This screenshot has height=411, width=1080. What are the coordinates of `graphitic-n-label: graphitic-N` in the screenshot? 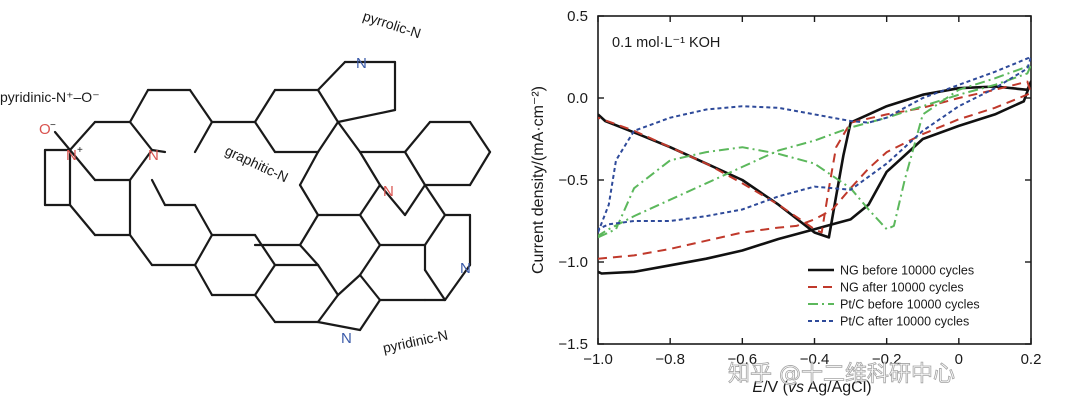 It's located at (257, 163).